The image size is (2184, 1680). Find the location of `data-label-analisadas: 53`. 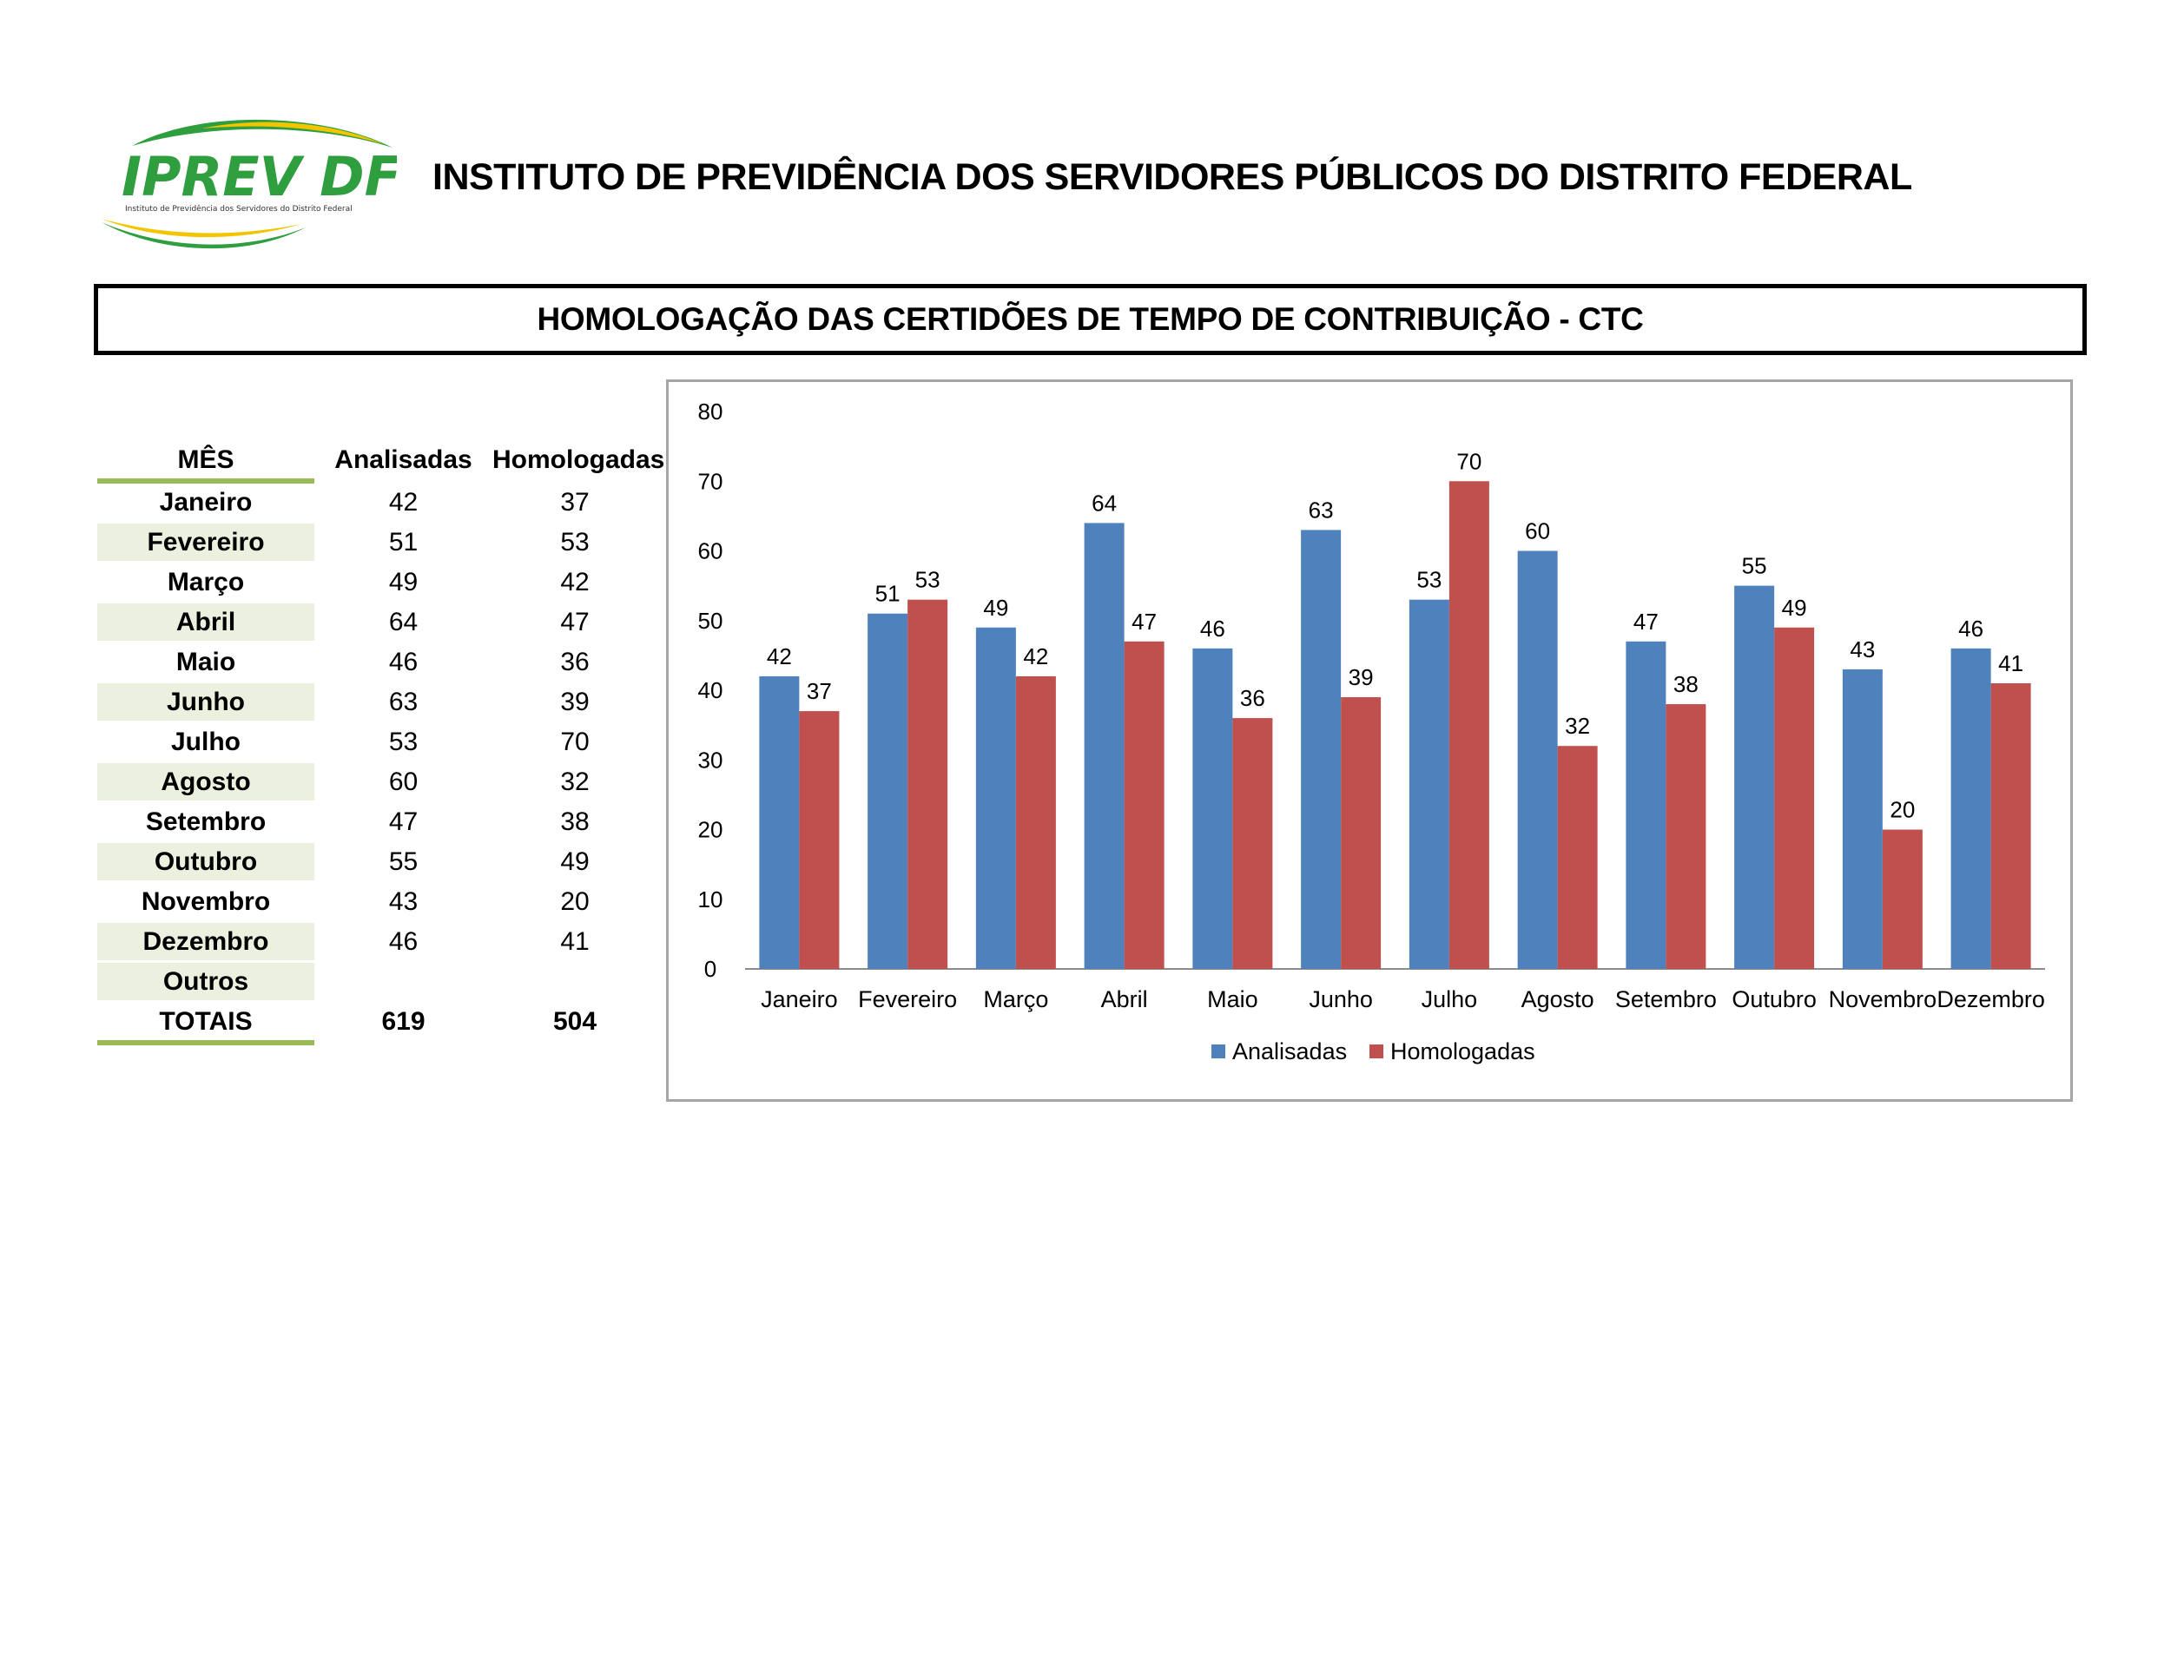

data-label-analisadas: 53 is located at coordinates (1429, 580).